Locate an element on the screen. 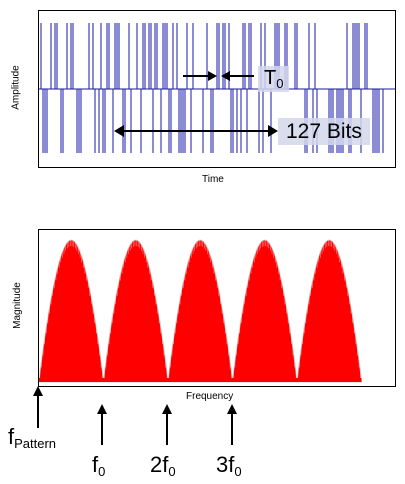  f0-arrowhead is located at coordinates (102, 409).